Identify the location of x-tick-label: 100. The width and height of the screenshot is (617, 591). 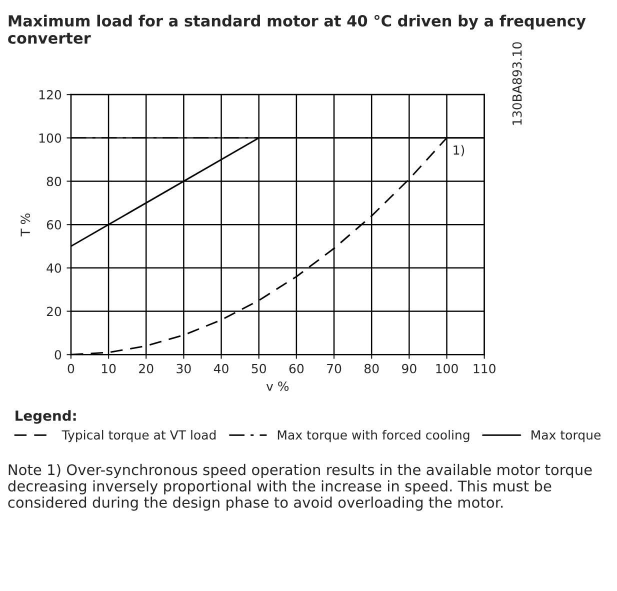
(447, 369).